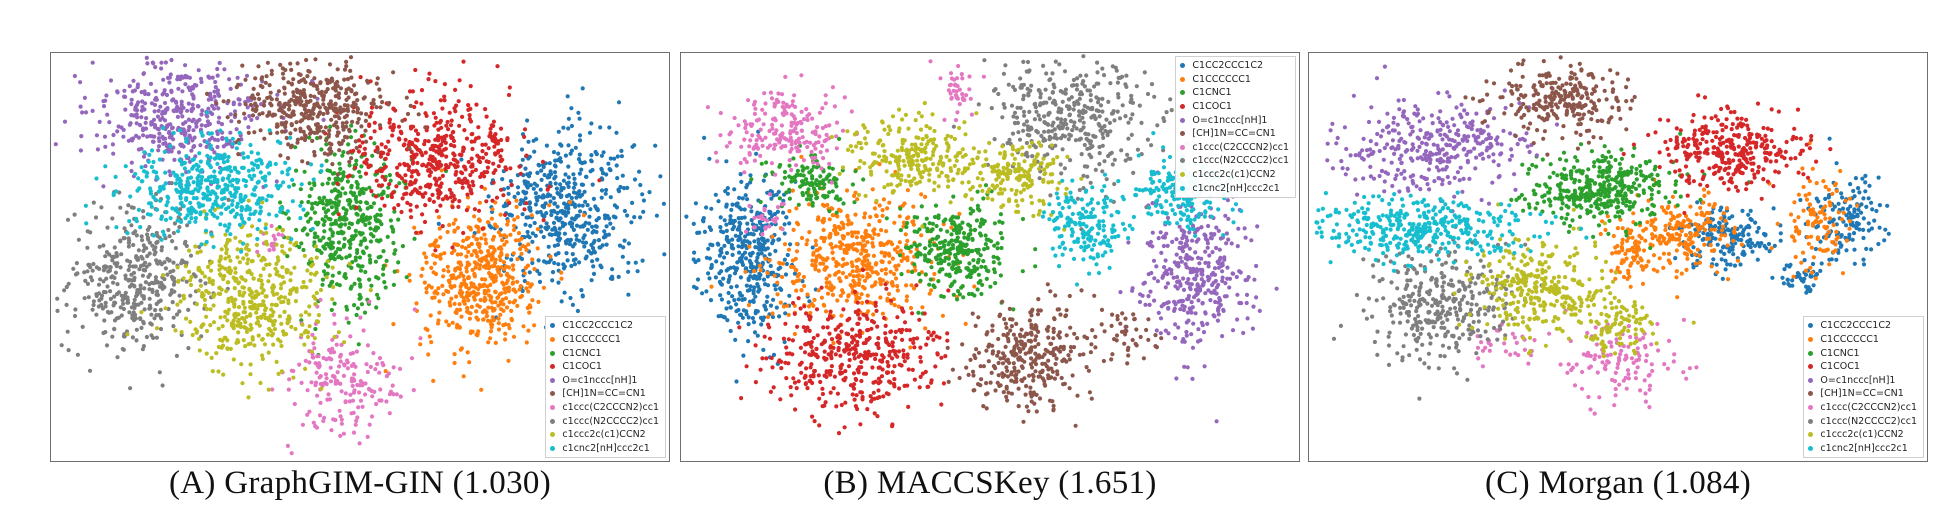 This screenshot has height=516, width=1950. Describe the element at coordinates (604, 421) in the screenshot. I see `legend-entry-c1ccc-n2cccc2-cc1: c1ccc(N2CCCC2)cc1` at that location.